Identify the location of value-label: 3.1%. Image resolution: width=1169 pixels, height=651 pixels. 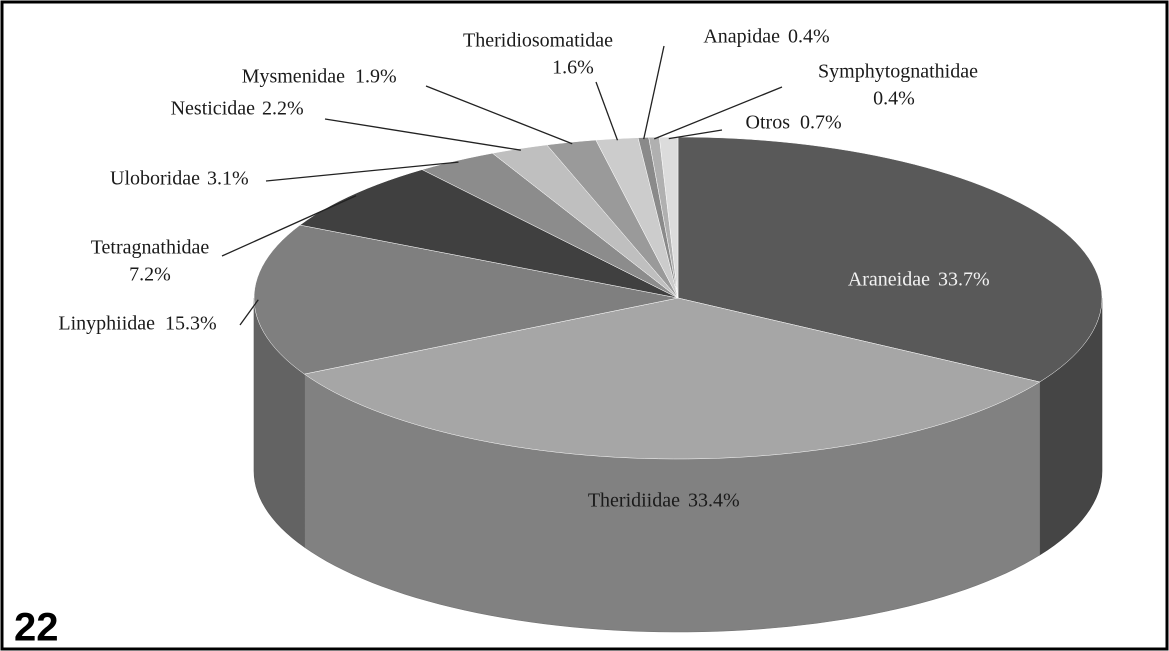
(228, 179).